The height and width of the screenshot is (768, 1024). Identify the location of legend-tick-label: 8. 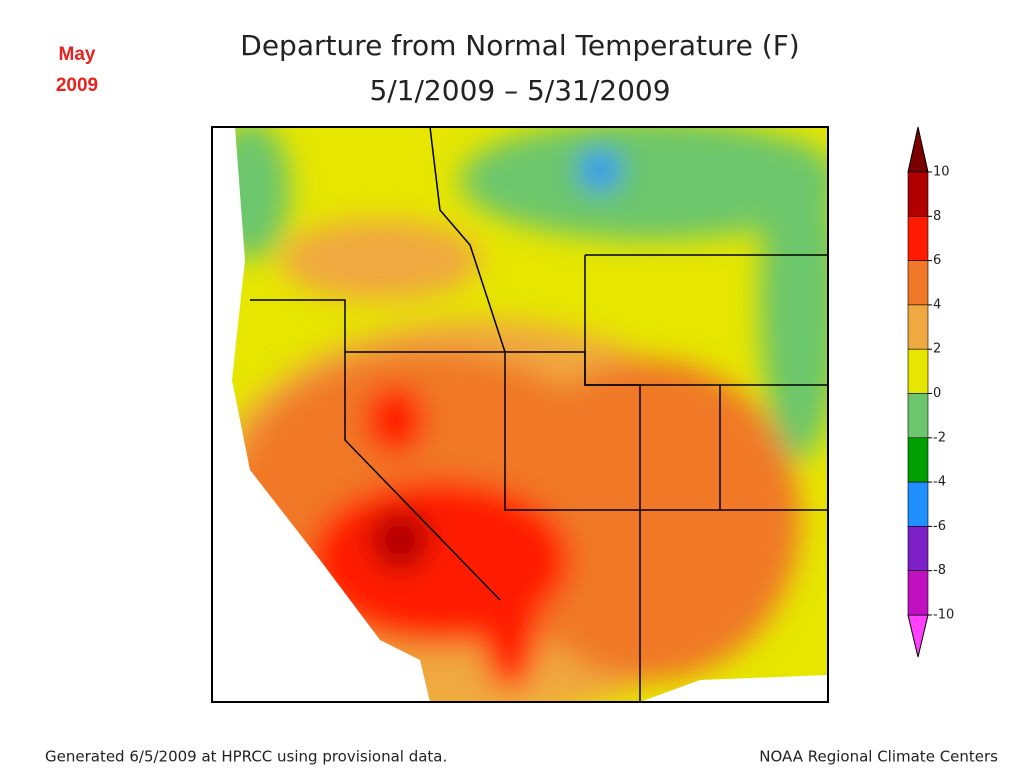
(937, 216).